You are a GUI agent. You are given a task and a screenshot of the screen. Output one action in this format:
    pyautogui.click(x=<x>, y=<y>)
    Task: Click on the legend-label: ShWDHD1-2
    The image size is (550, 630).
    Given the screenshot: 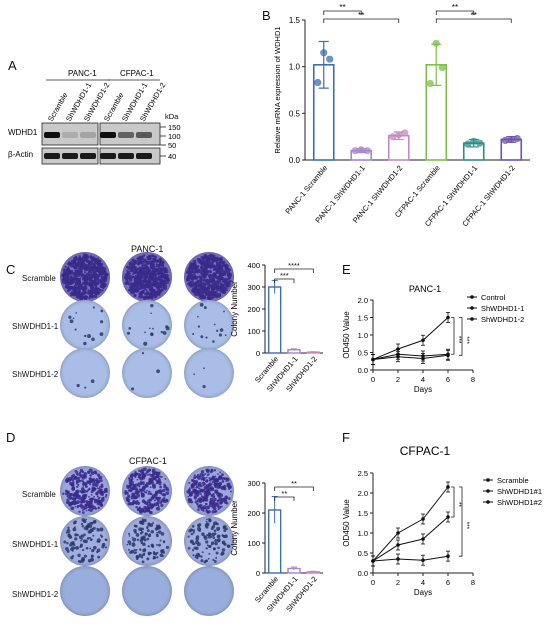 What is the action you would take?
    pyautogui.click(x=502, y=319)
    